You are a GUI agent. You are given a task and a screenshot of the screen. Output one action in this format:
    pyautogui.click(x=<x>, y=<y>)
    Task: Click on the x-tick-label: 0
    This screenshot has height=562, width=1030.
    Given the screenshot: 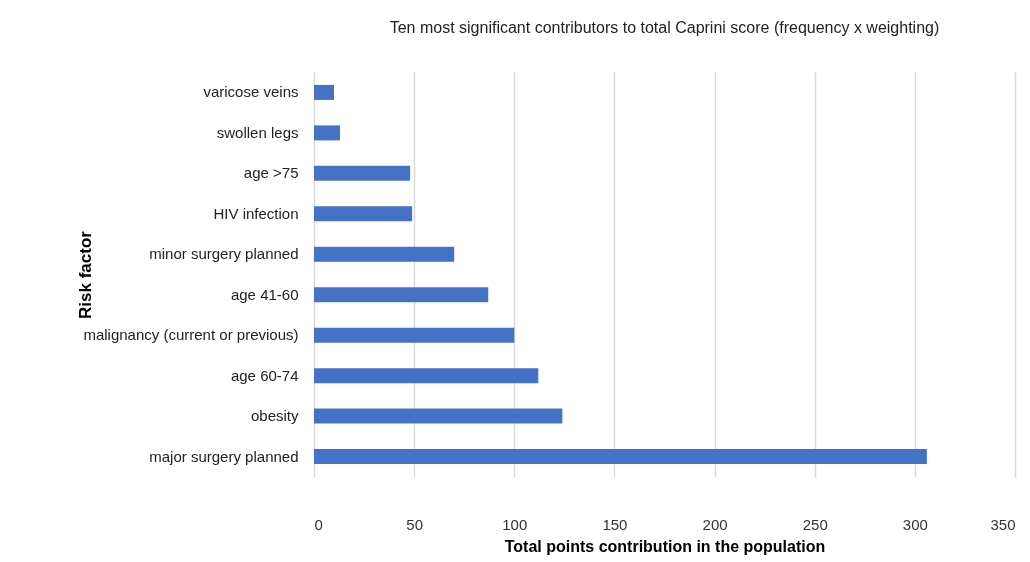 What is the action you would take?
    pyautogui.click(x=318, y=524)
    